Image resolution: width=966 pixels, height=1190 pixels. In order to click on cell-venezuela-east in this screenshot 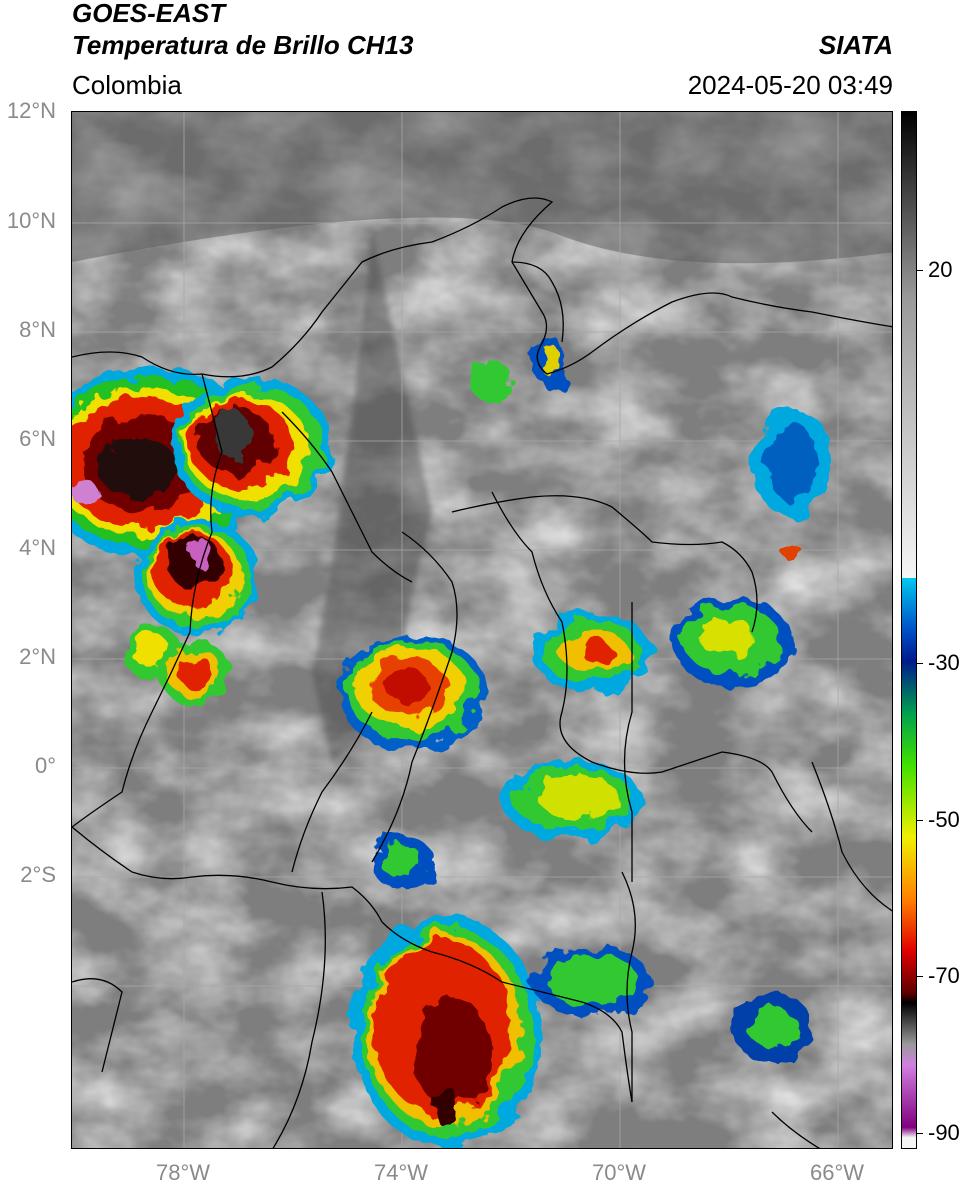, I will do `click(732, 642)`.